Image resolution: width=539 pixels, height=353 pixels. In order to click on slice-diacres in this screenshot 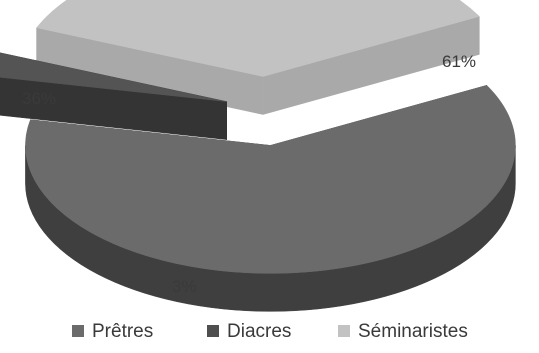, I will do `click(113, 96)`.